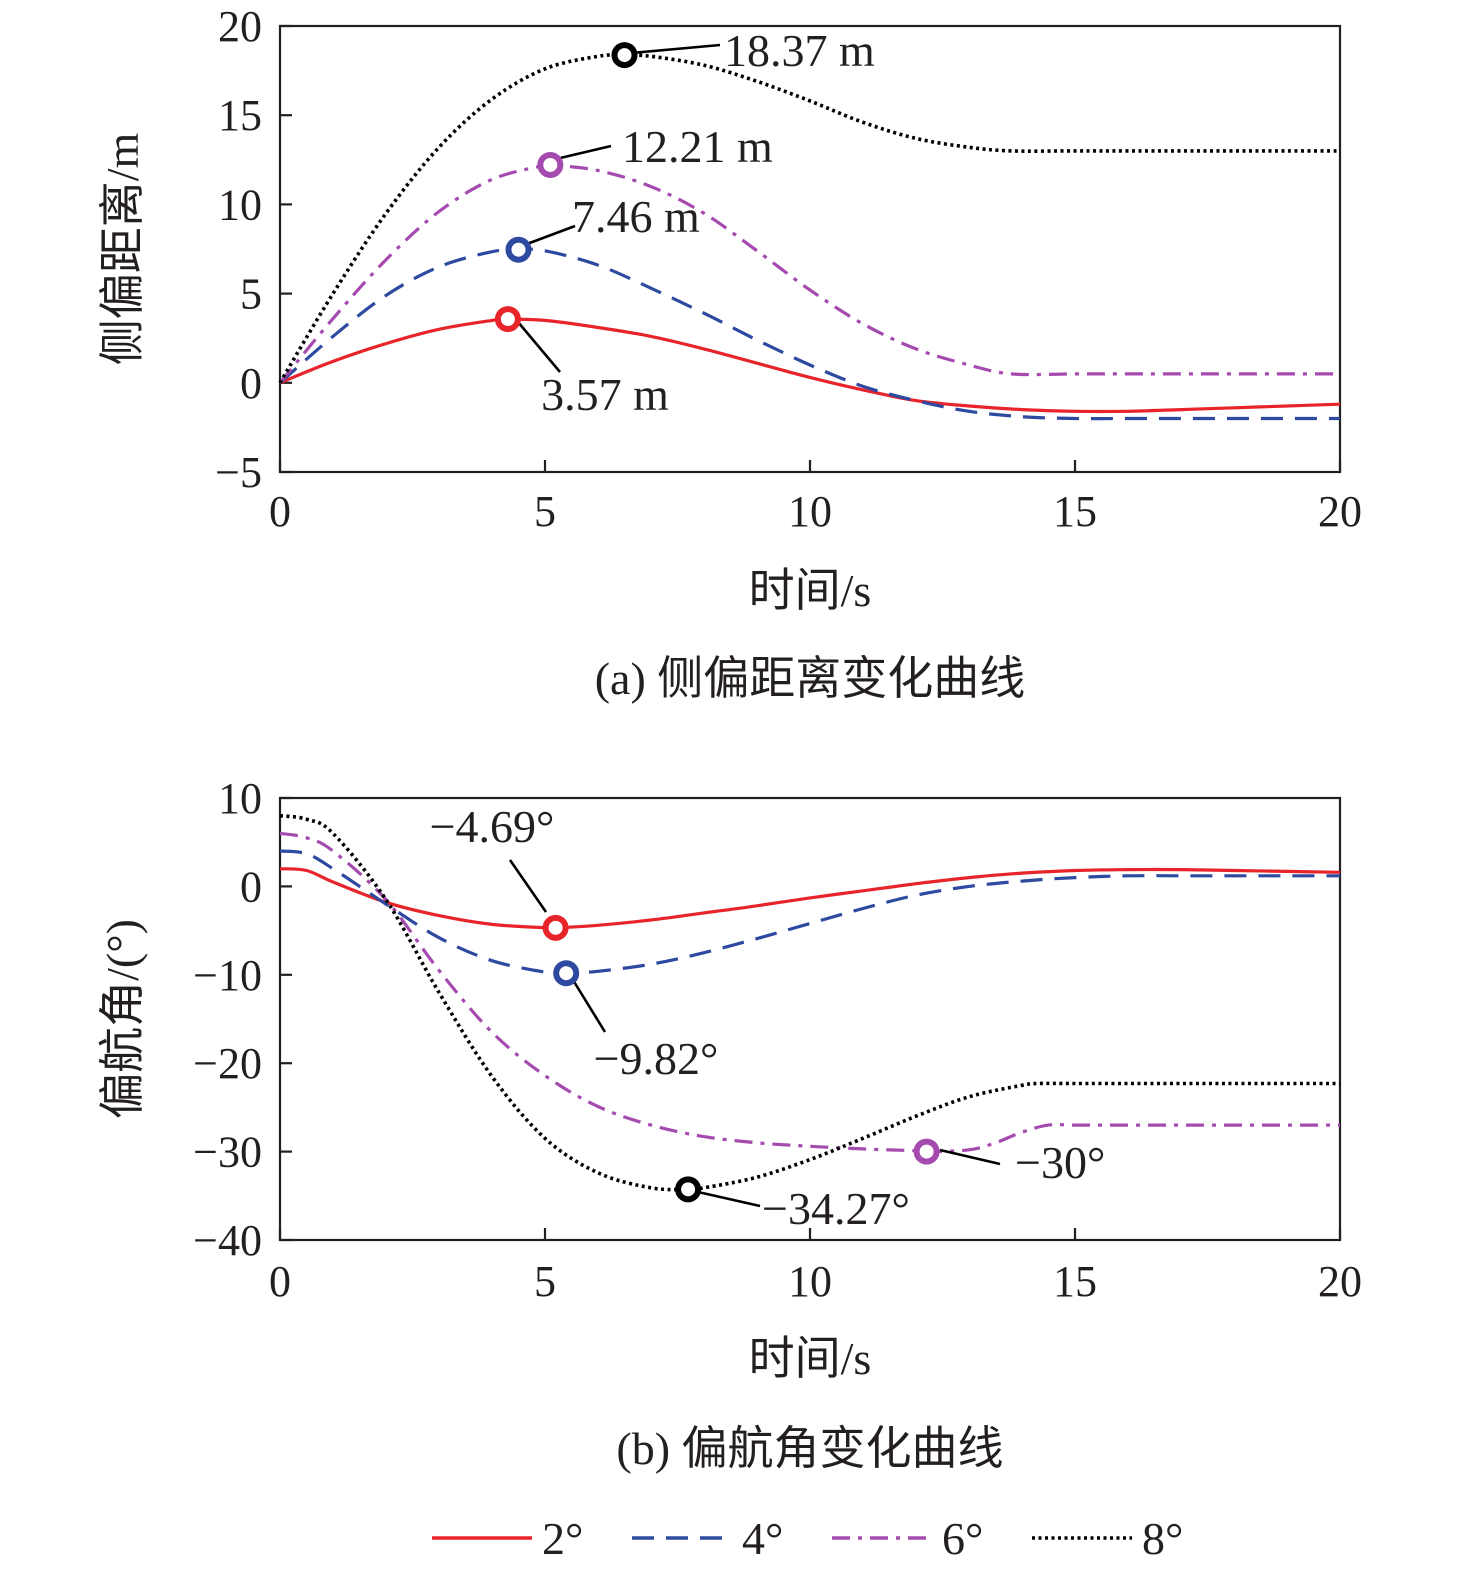  What do you see at coordinates (238, 472) in the screenshot?
I see `y-tick-label: −5` at bounding box center [238, 472].